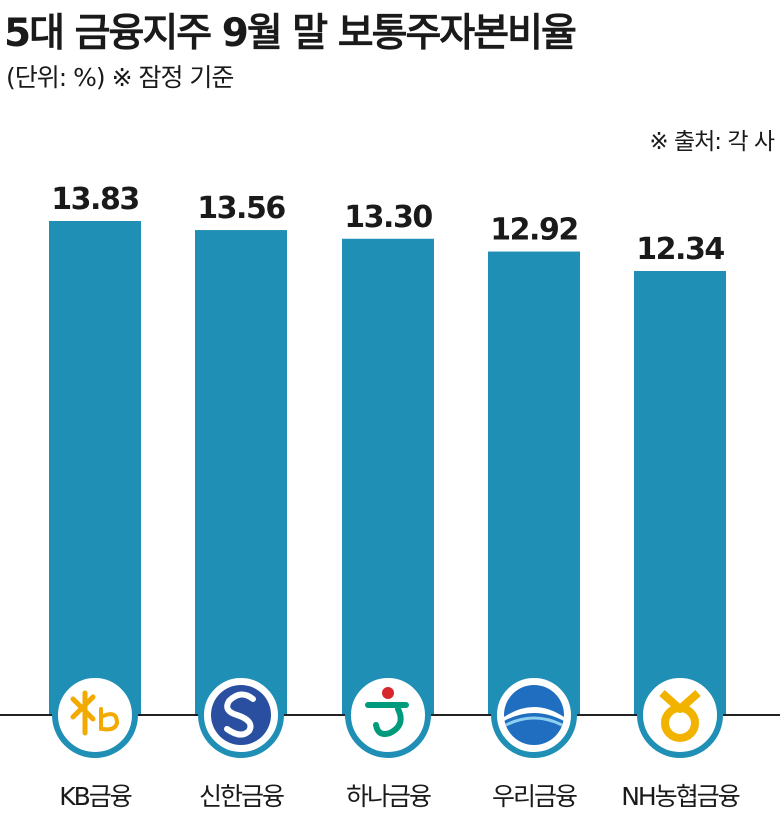  Describe the element at coordinates (680, 715) in the screenshot. I see `nh-logo` at that location.